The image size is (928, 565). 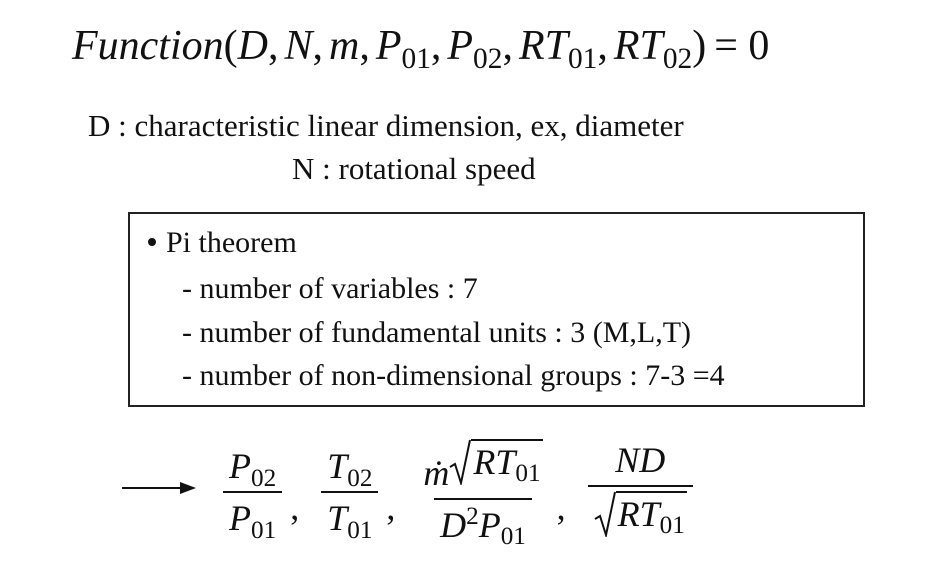 What do you see at coordinates (699, 46) in the screenshot?
I see `paren: )` at bounding box center [699, 46].